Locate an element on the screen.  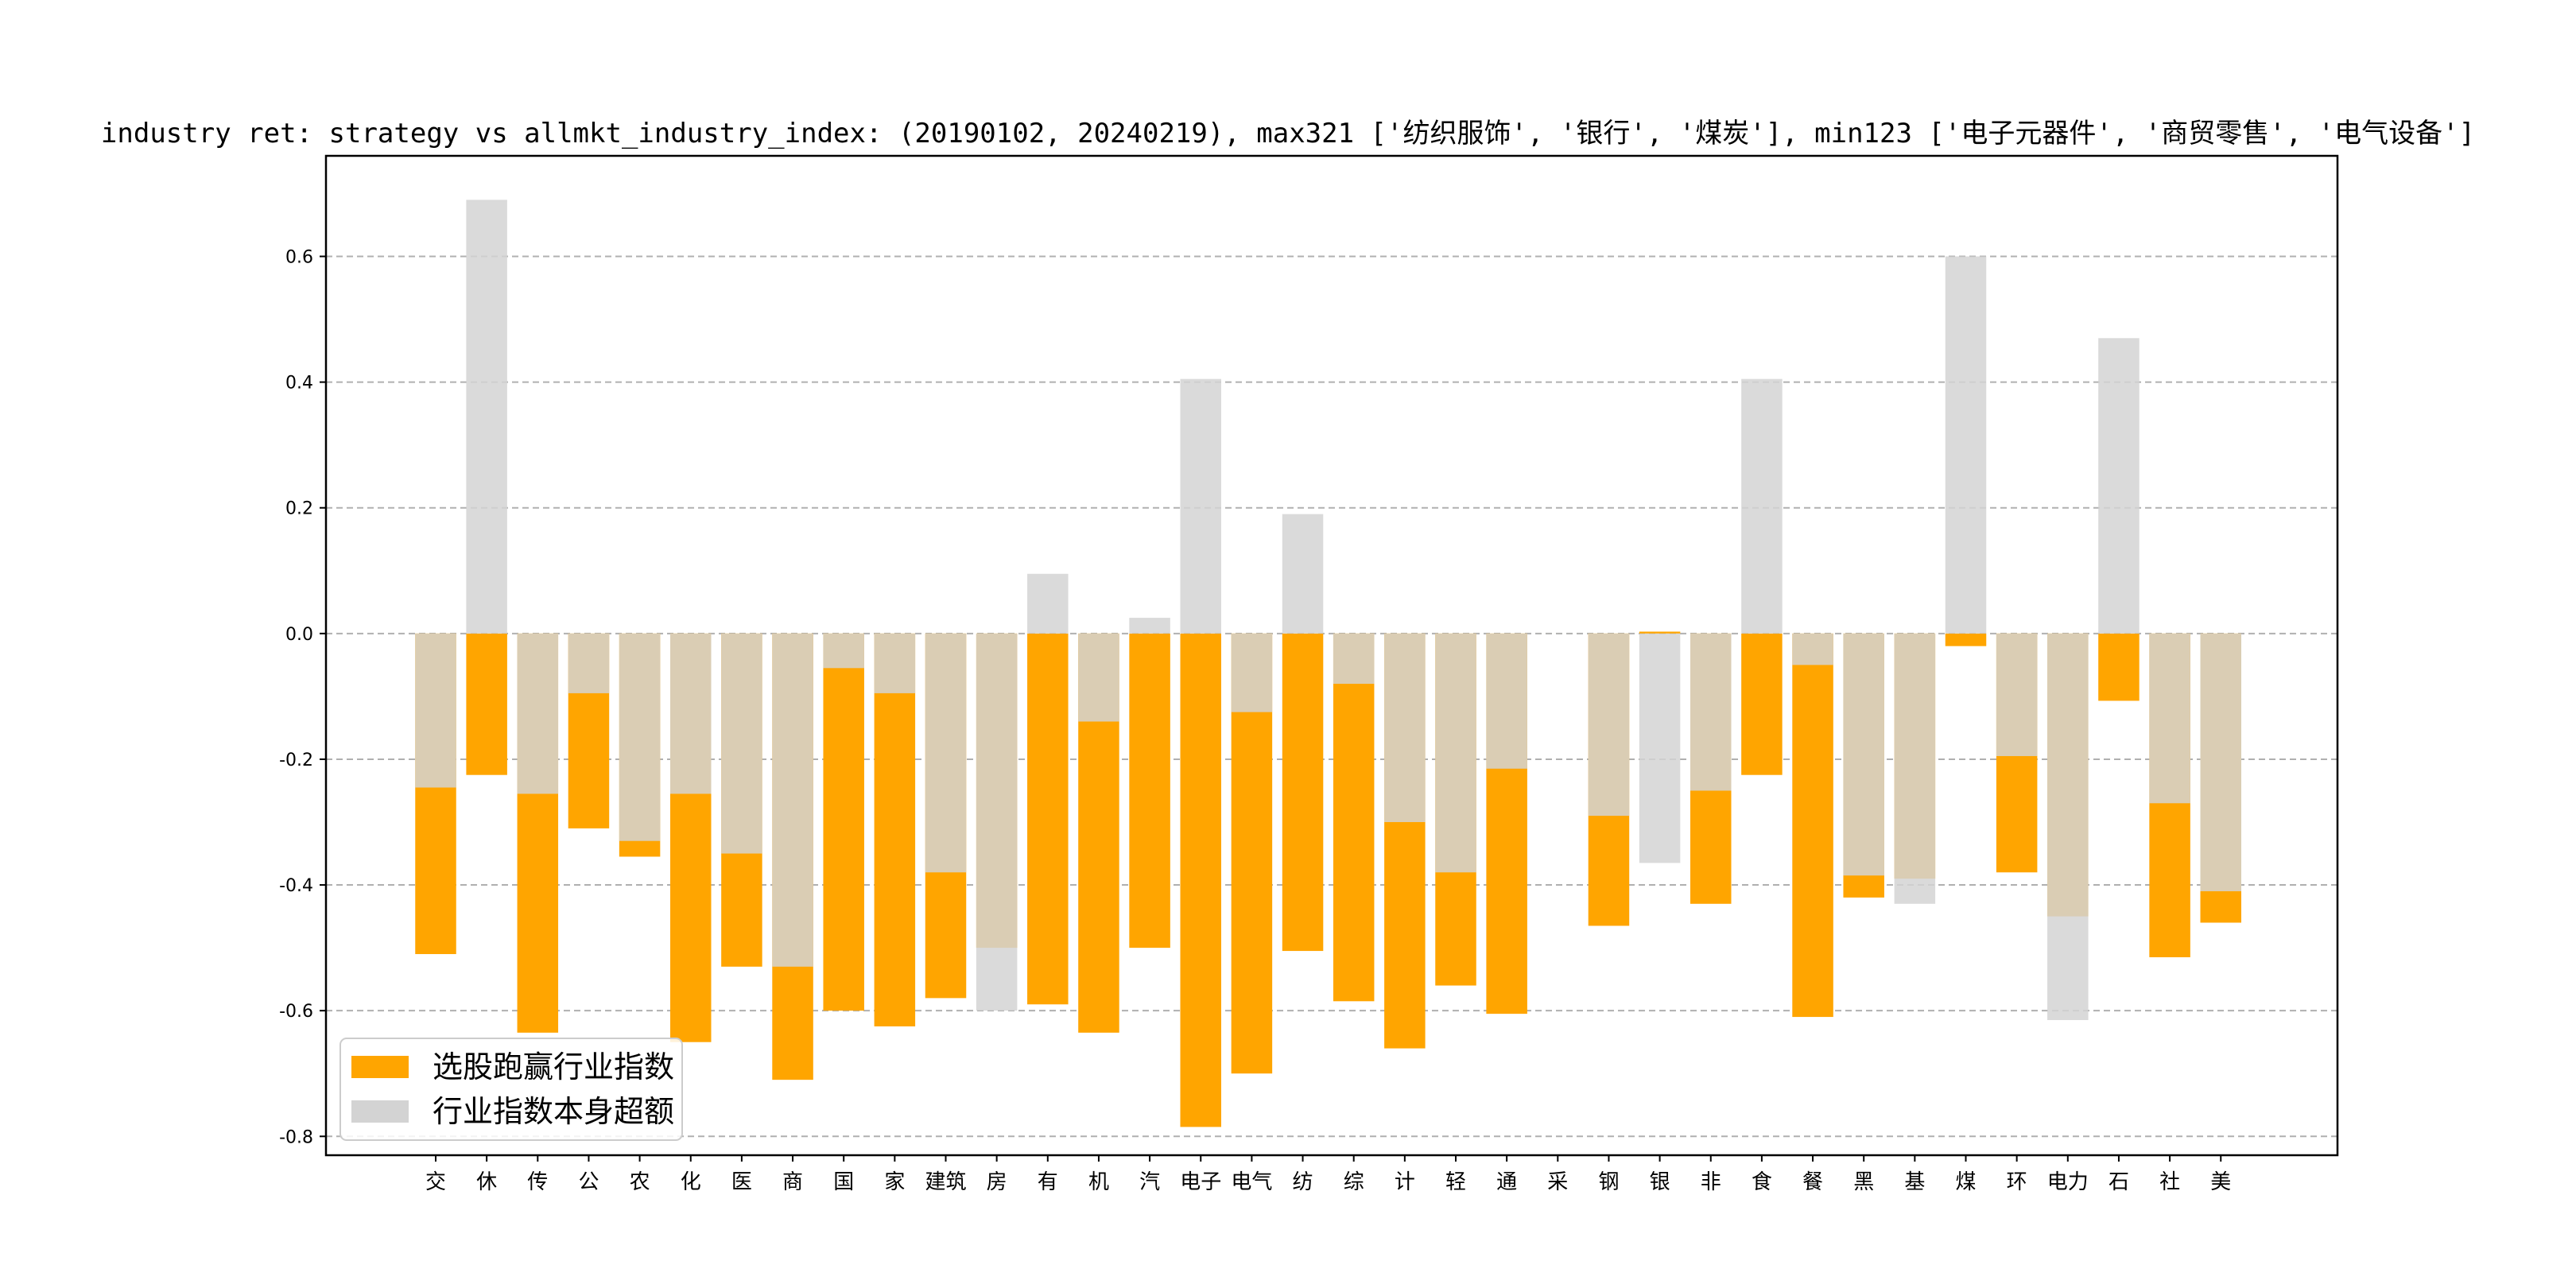
bar-1-食 is located at coordinates (1762, 704).